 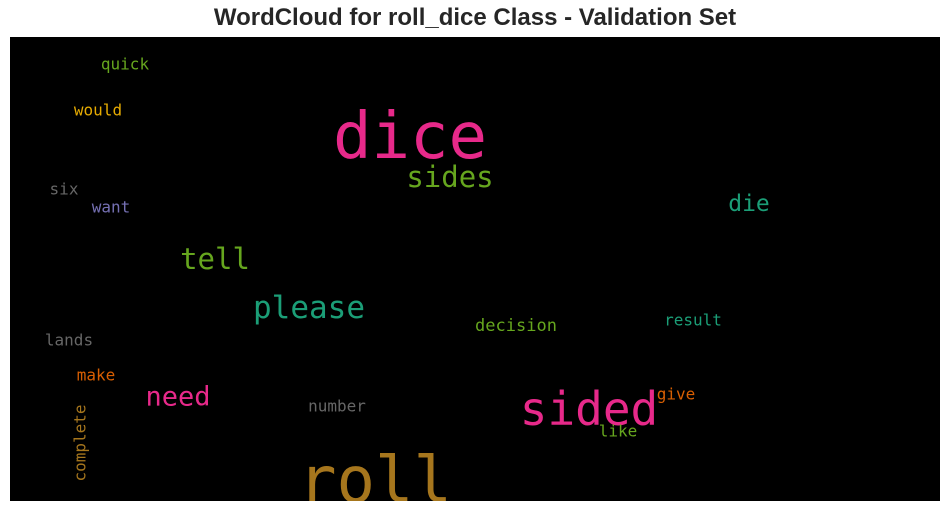 What do you see at coordinates (64, 189) in the screenshot?
I see `word-six: six` at bounding box center [64, 189].